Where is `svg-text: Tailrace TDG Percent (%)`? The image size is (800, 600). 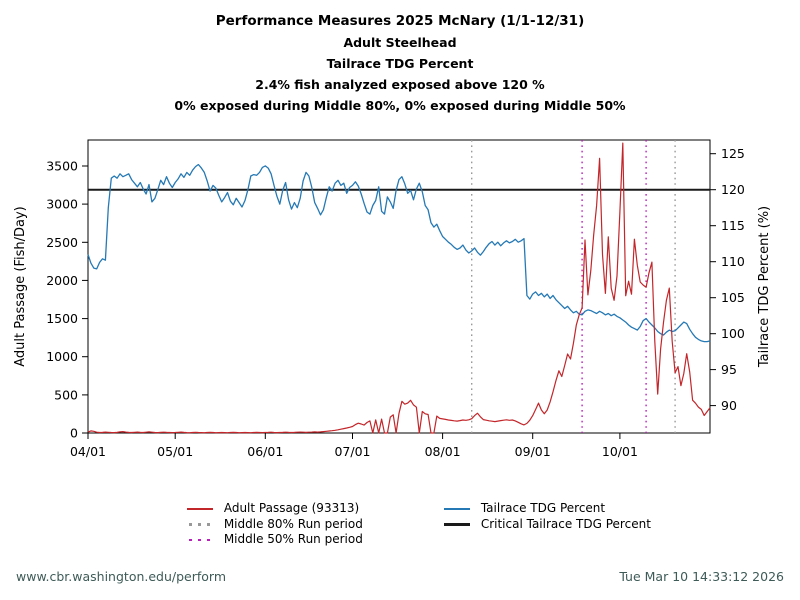
svg-text: Tailrace TDG Percent (%) is located at coordinates (764, 287).